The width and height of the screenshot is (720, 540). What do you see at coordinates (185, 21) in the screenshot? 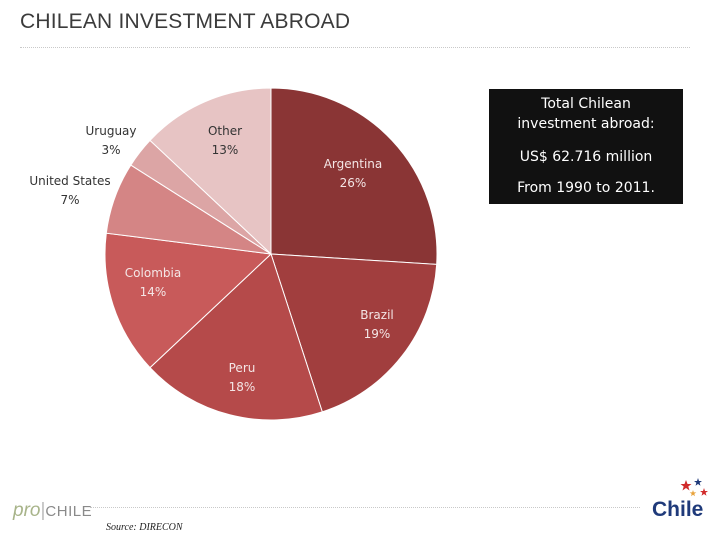
I see `page-title: CHILEAN INVESTMENT ABROAD` at bounding box center [185, 21].